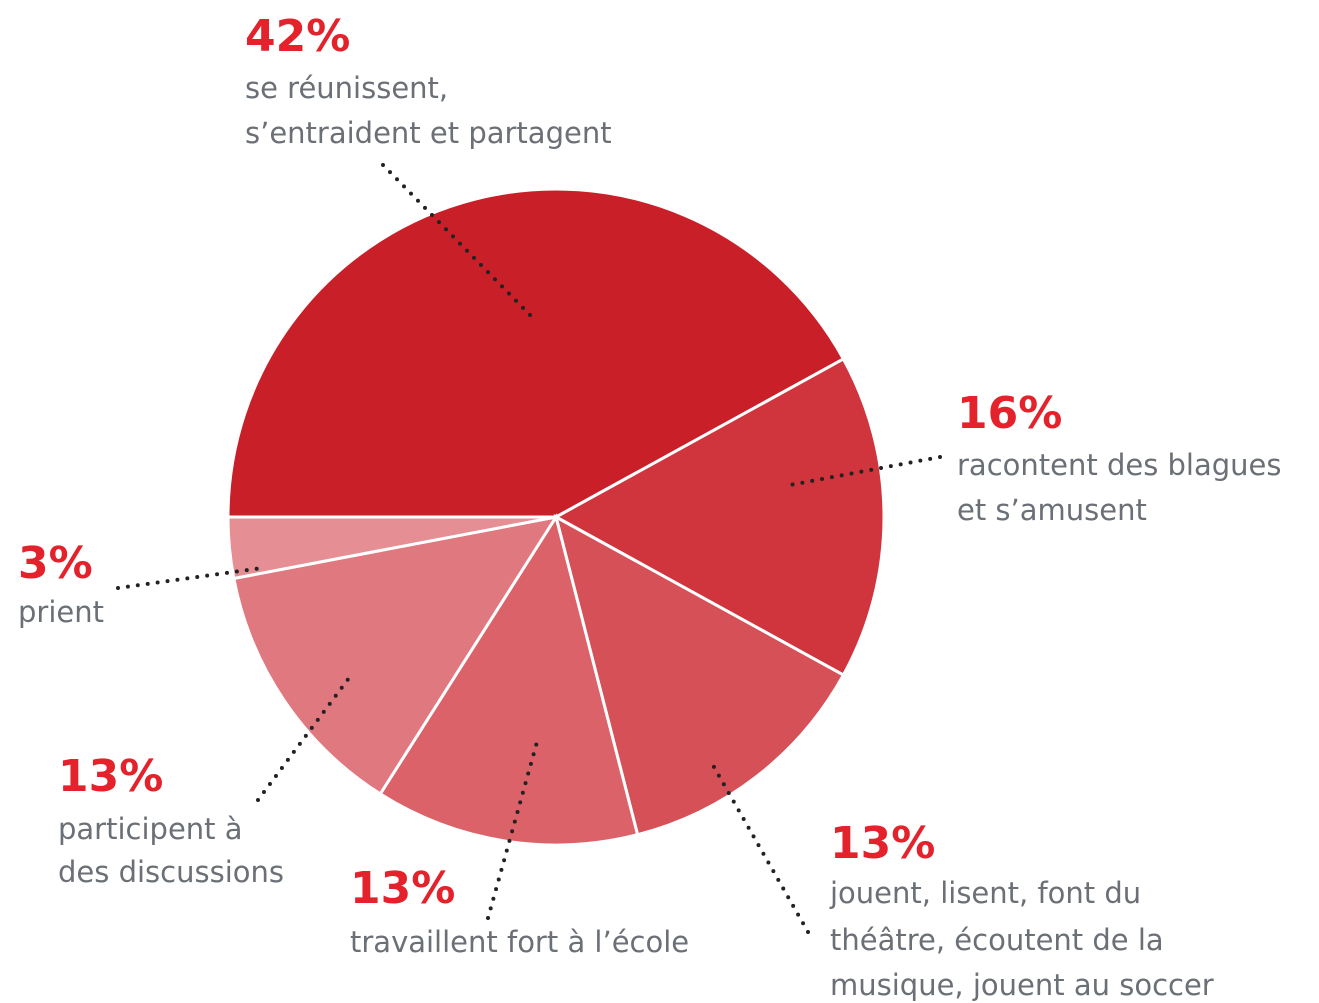 This screenshot has width=1319, height=1003. Describe the element at coordinates (1052, 510) in the screenshot. I see `category-label: et s’amusent` at that location.